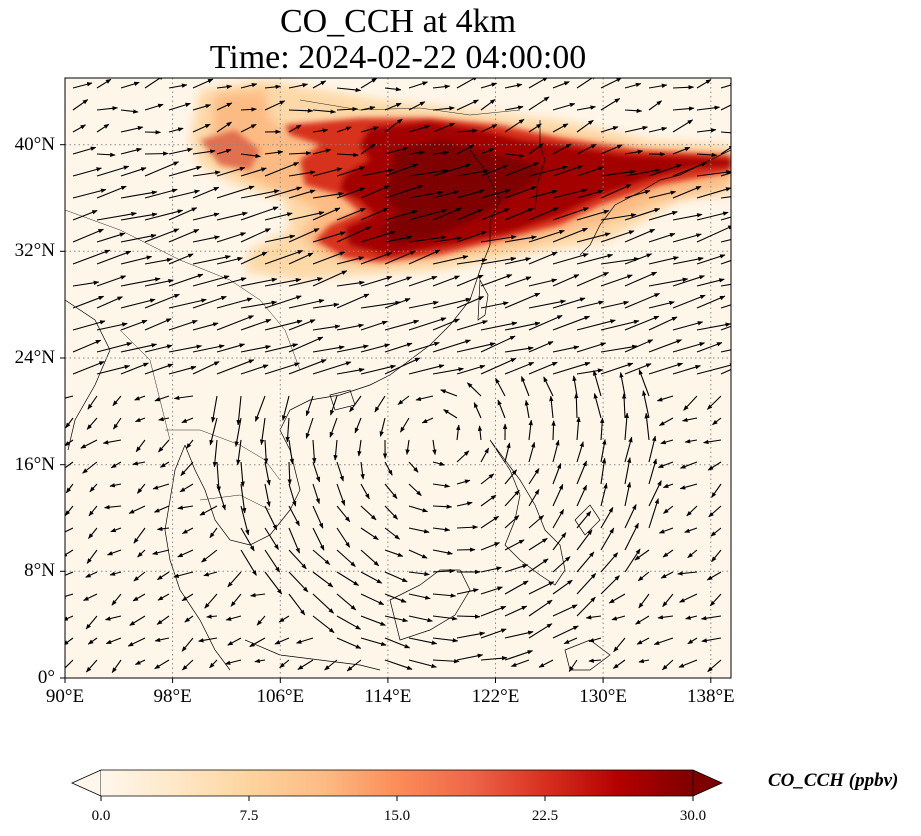 Image resolution: width=921 pixels, height=836 pixels. What do you see at coordinates (495, 696) in the screenshot?
I see `lon-label-122e: 122°E` at bounding box center [495, 696].